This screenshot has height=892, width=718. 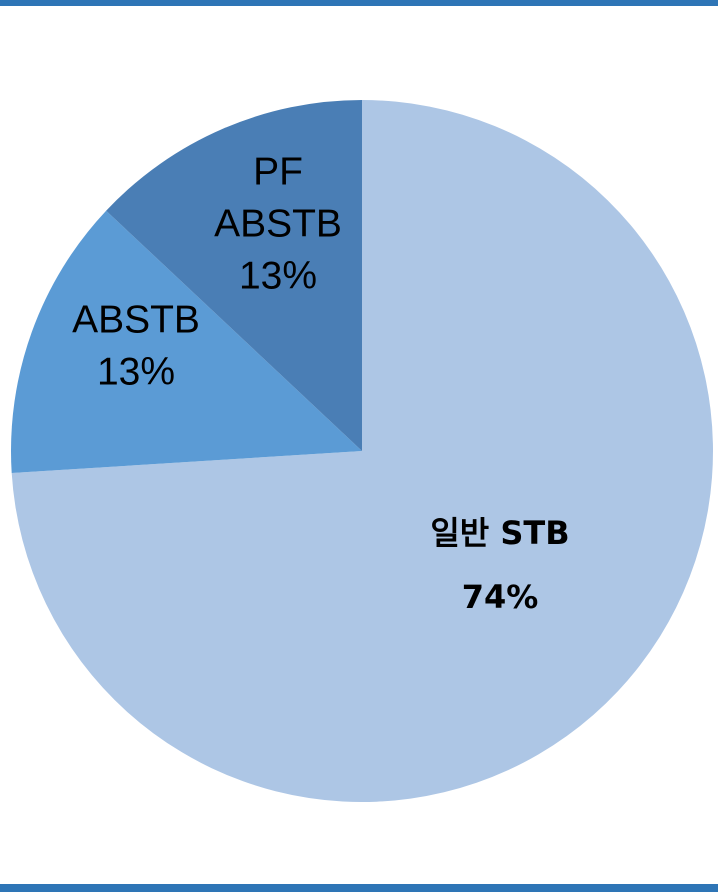 What do you see at coordinates (136, 345) in the screenshot?
I see `label-abstb: ABSTB 13%` at bounding box center [136, 345].